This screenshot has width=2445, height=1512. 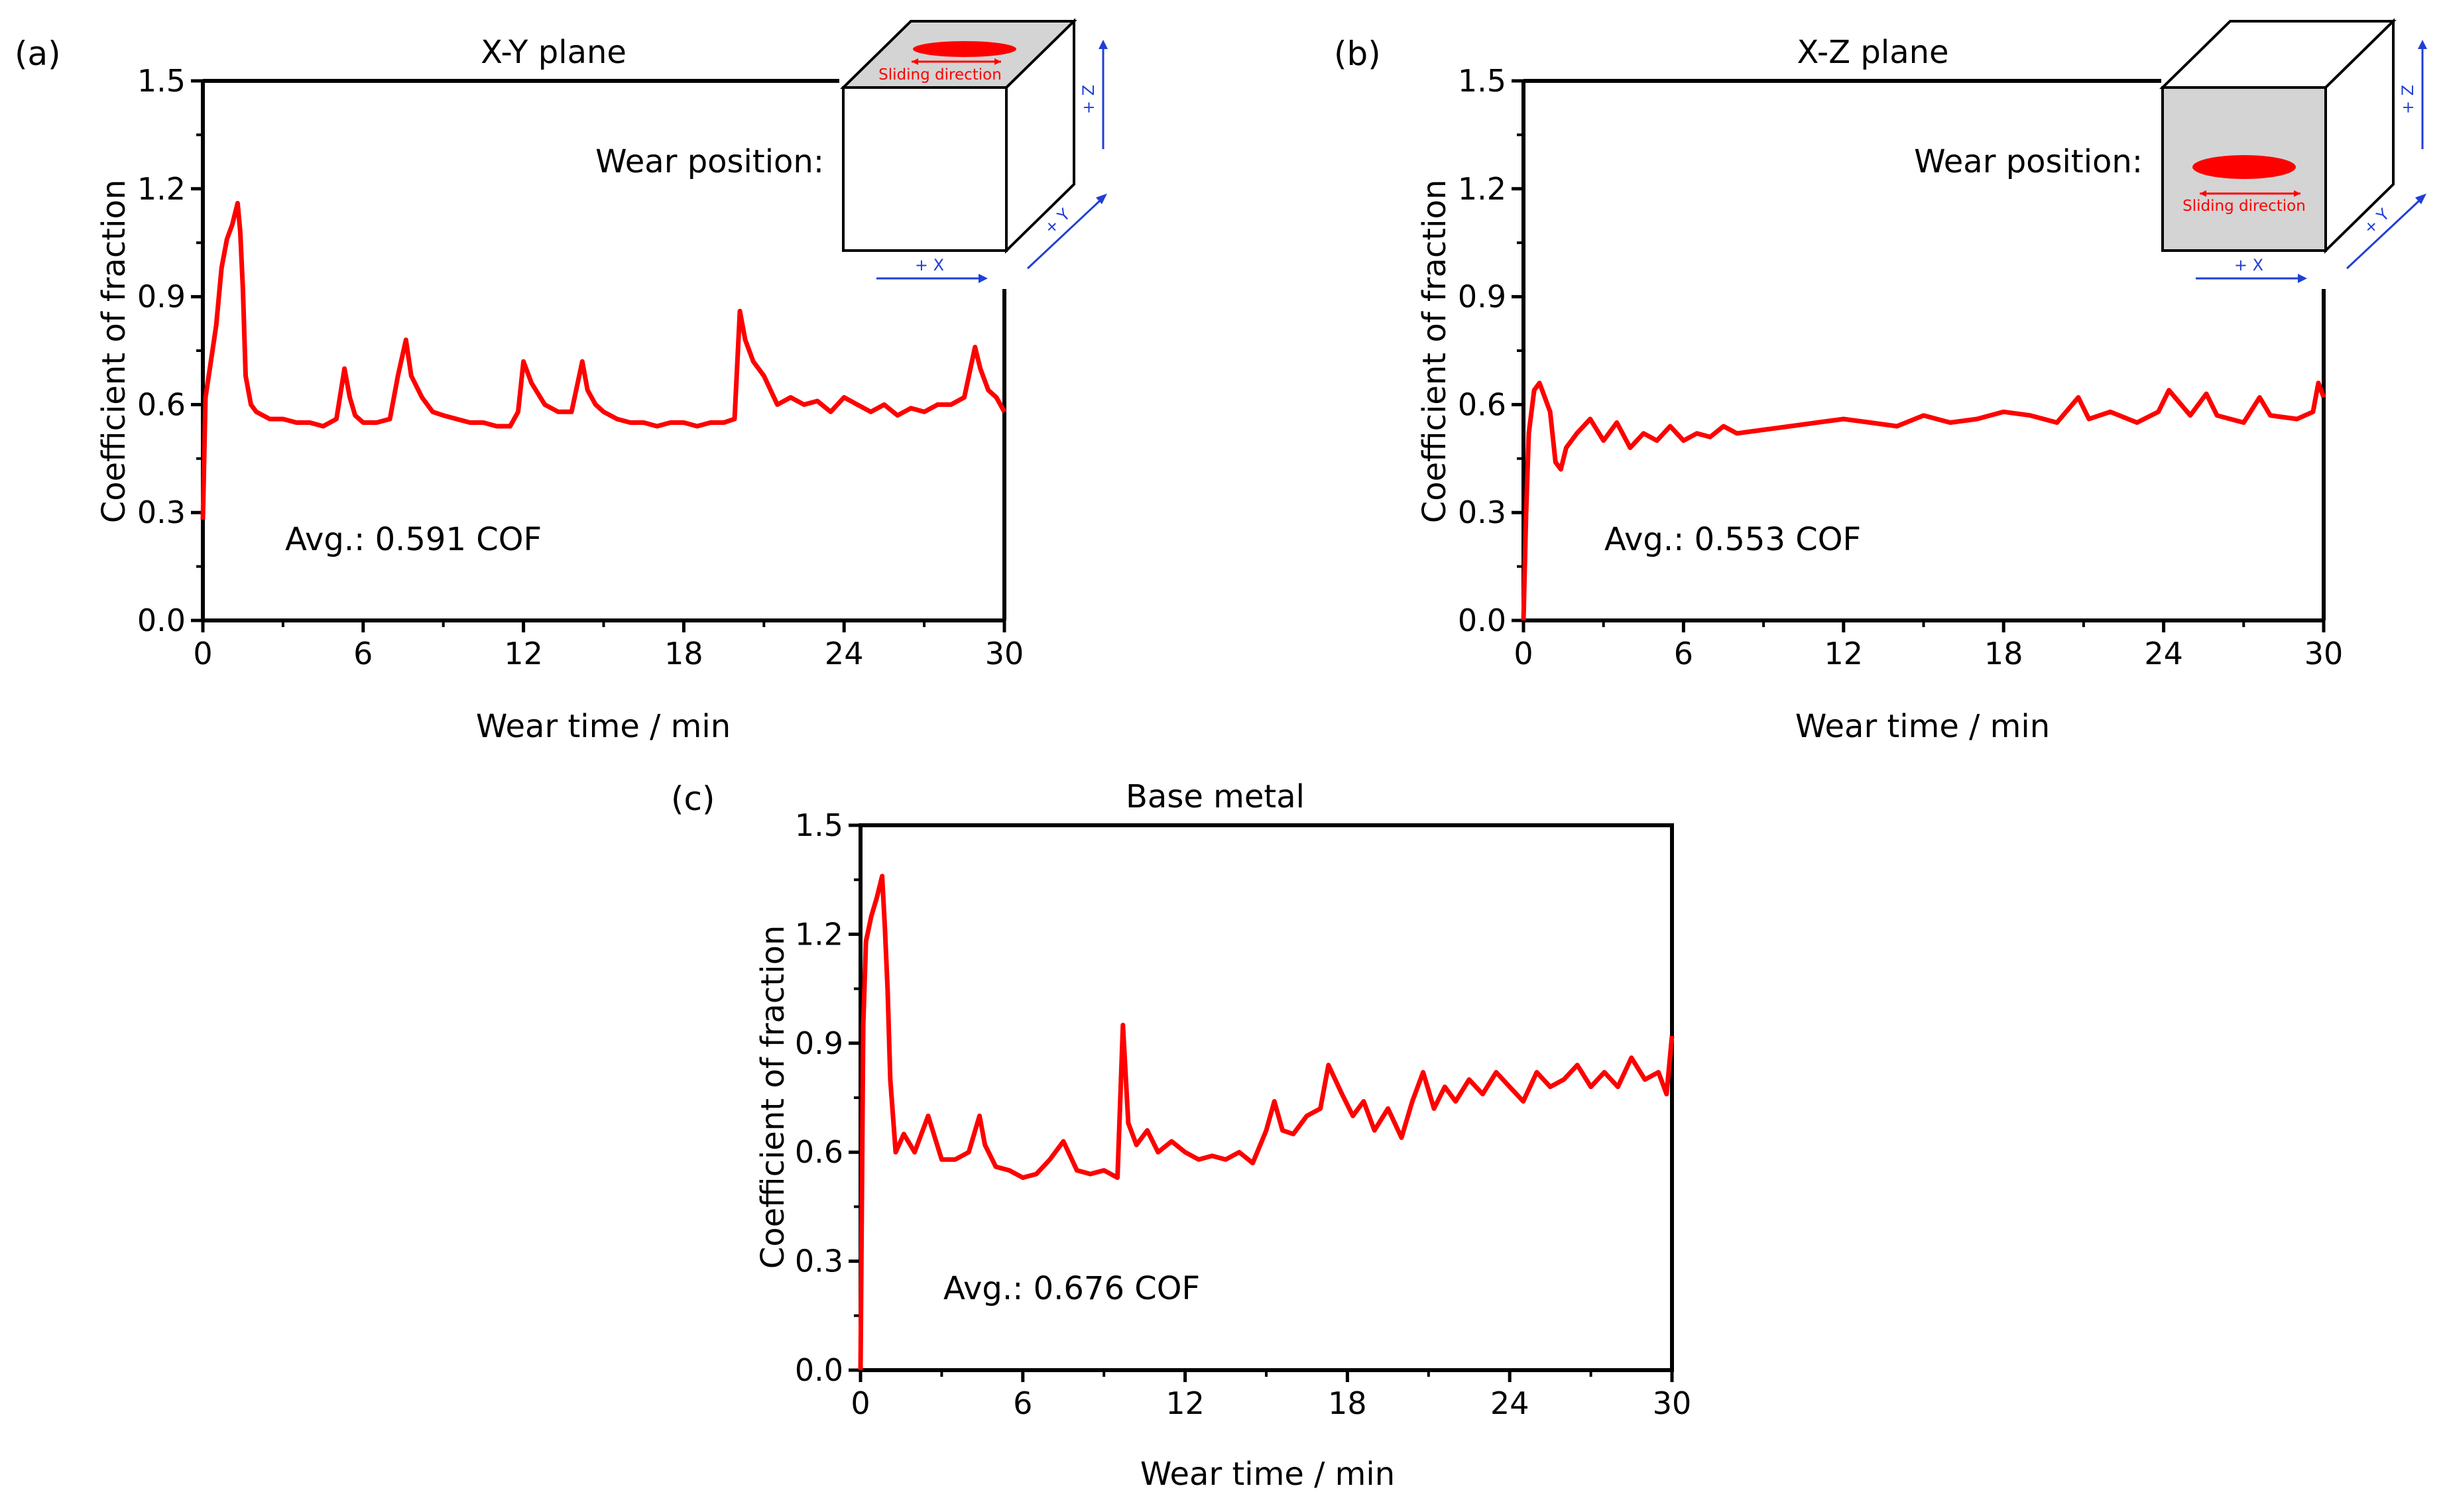 I want to click on wear-track-b, so click(x=2244, y=167).